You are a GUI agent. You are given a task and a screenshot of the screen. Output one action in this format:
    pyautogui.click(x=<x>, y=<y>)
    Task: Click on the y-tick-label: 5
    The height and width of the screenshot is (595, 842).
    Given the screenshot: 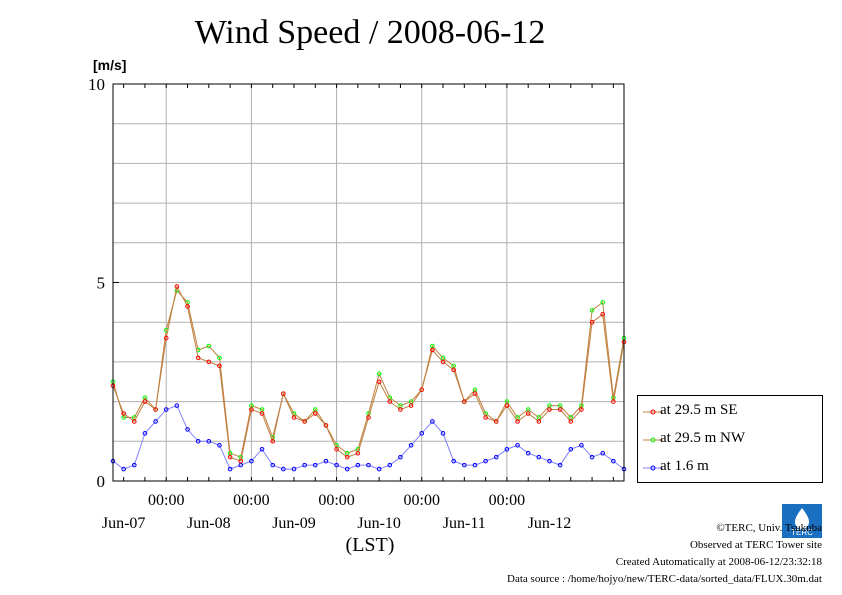 What is the action you would take?
    pyautogui.click(x=101, y=283)
    